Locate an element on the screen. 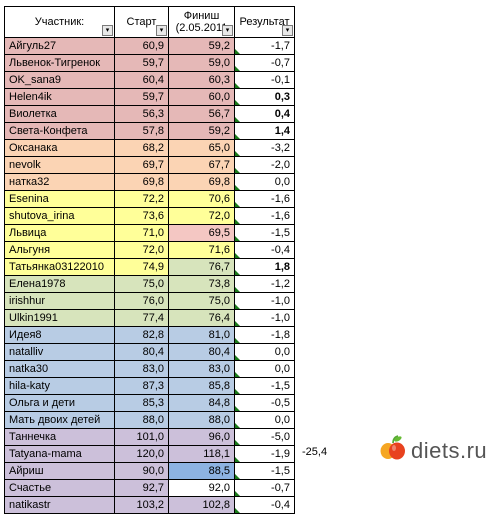 The height and width of the screenshot is (514, 500). participant-name-cell: OK_sana9 is located at coordinates (59, 80).